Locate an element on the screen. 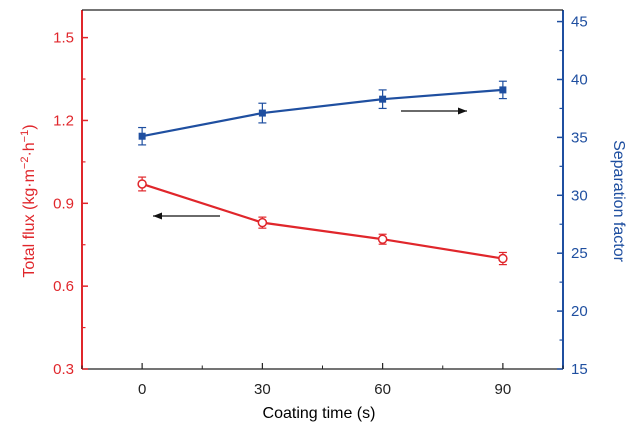 The image size is (634, 429). left-y-axis-label-mid: ·h is located at coordinates (29, 149).